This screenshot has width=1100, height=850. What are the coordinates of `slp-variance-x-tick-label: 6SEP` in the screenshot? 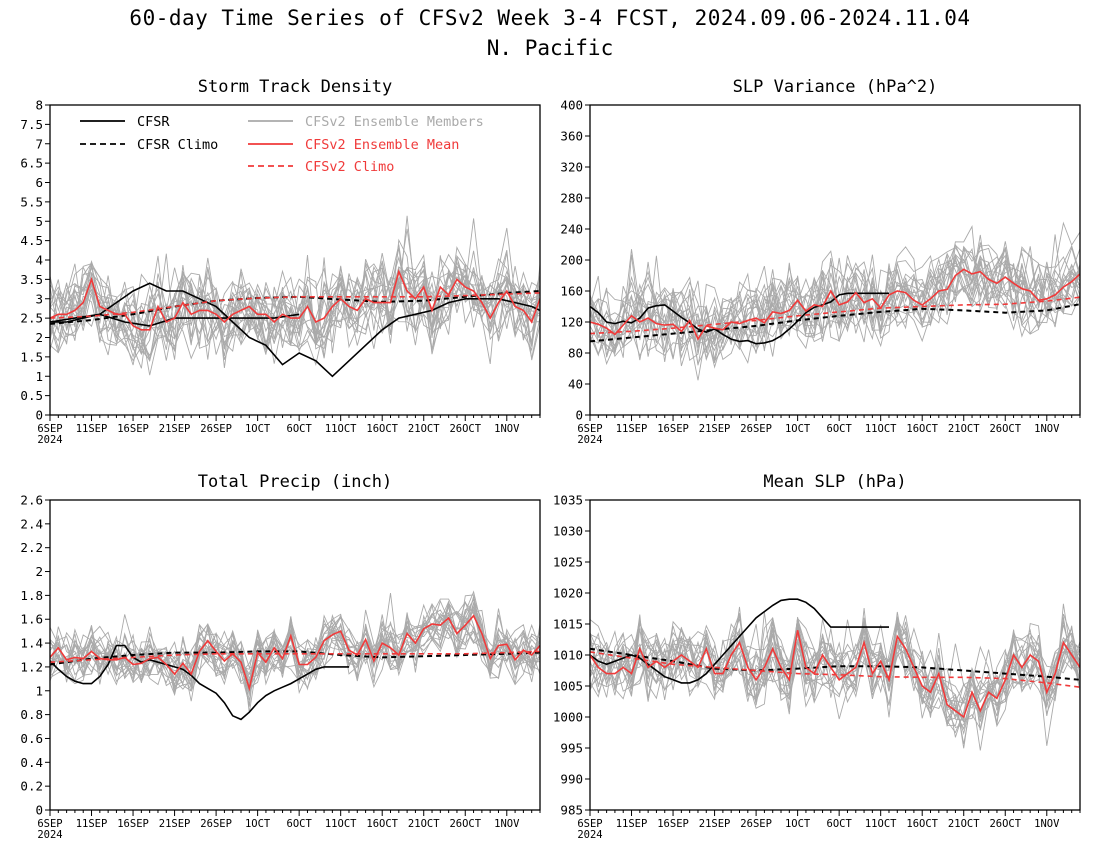 It's located at (589, 429).